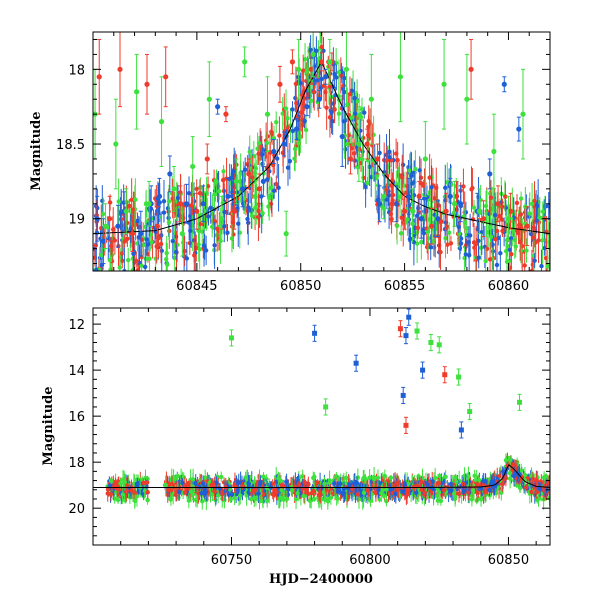 The height and width of the screenshot is (600, 600). What do you see at coordinates (76, 70) in the screenshot?
I see `zoom-panel-y-tick-label: 18` at bounding box center [76, 70].